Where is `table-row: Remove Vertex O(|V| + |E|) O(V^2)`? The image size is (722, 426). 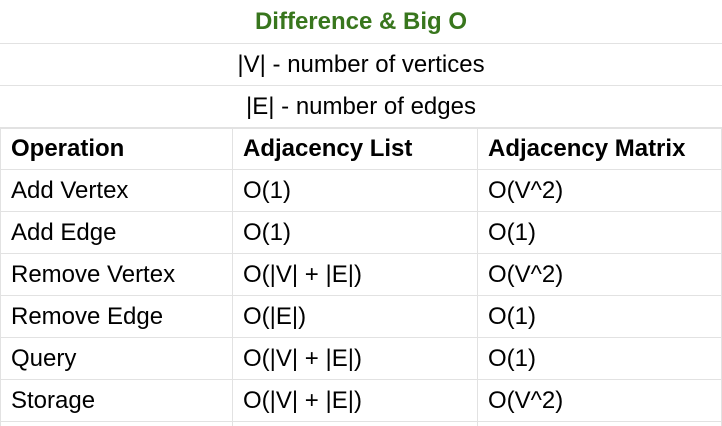
table-row: Remove Vertex O(|V| + |E|) O(V^2) is located at coordinates (361, 275).